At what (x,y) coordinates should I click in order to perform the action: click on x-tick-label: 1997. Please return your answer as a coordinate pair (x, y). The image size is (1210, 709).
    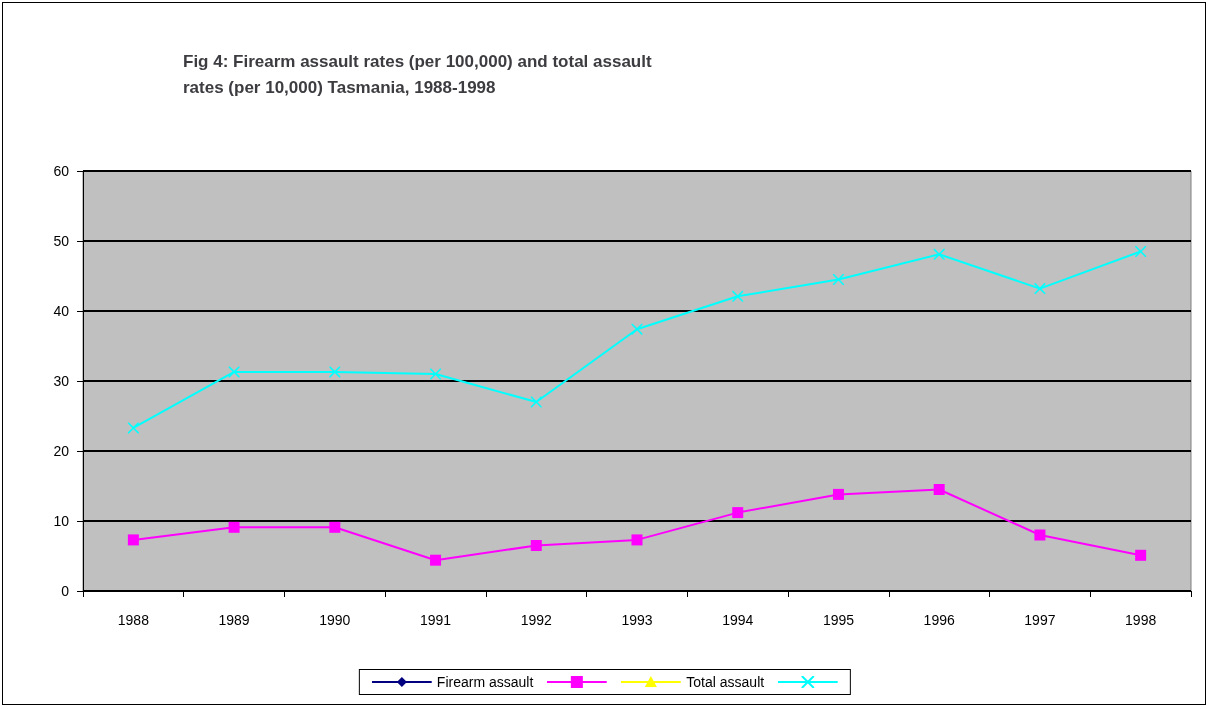
    Looking at the image, I should click on (1040, 620).